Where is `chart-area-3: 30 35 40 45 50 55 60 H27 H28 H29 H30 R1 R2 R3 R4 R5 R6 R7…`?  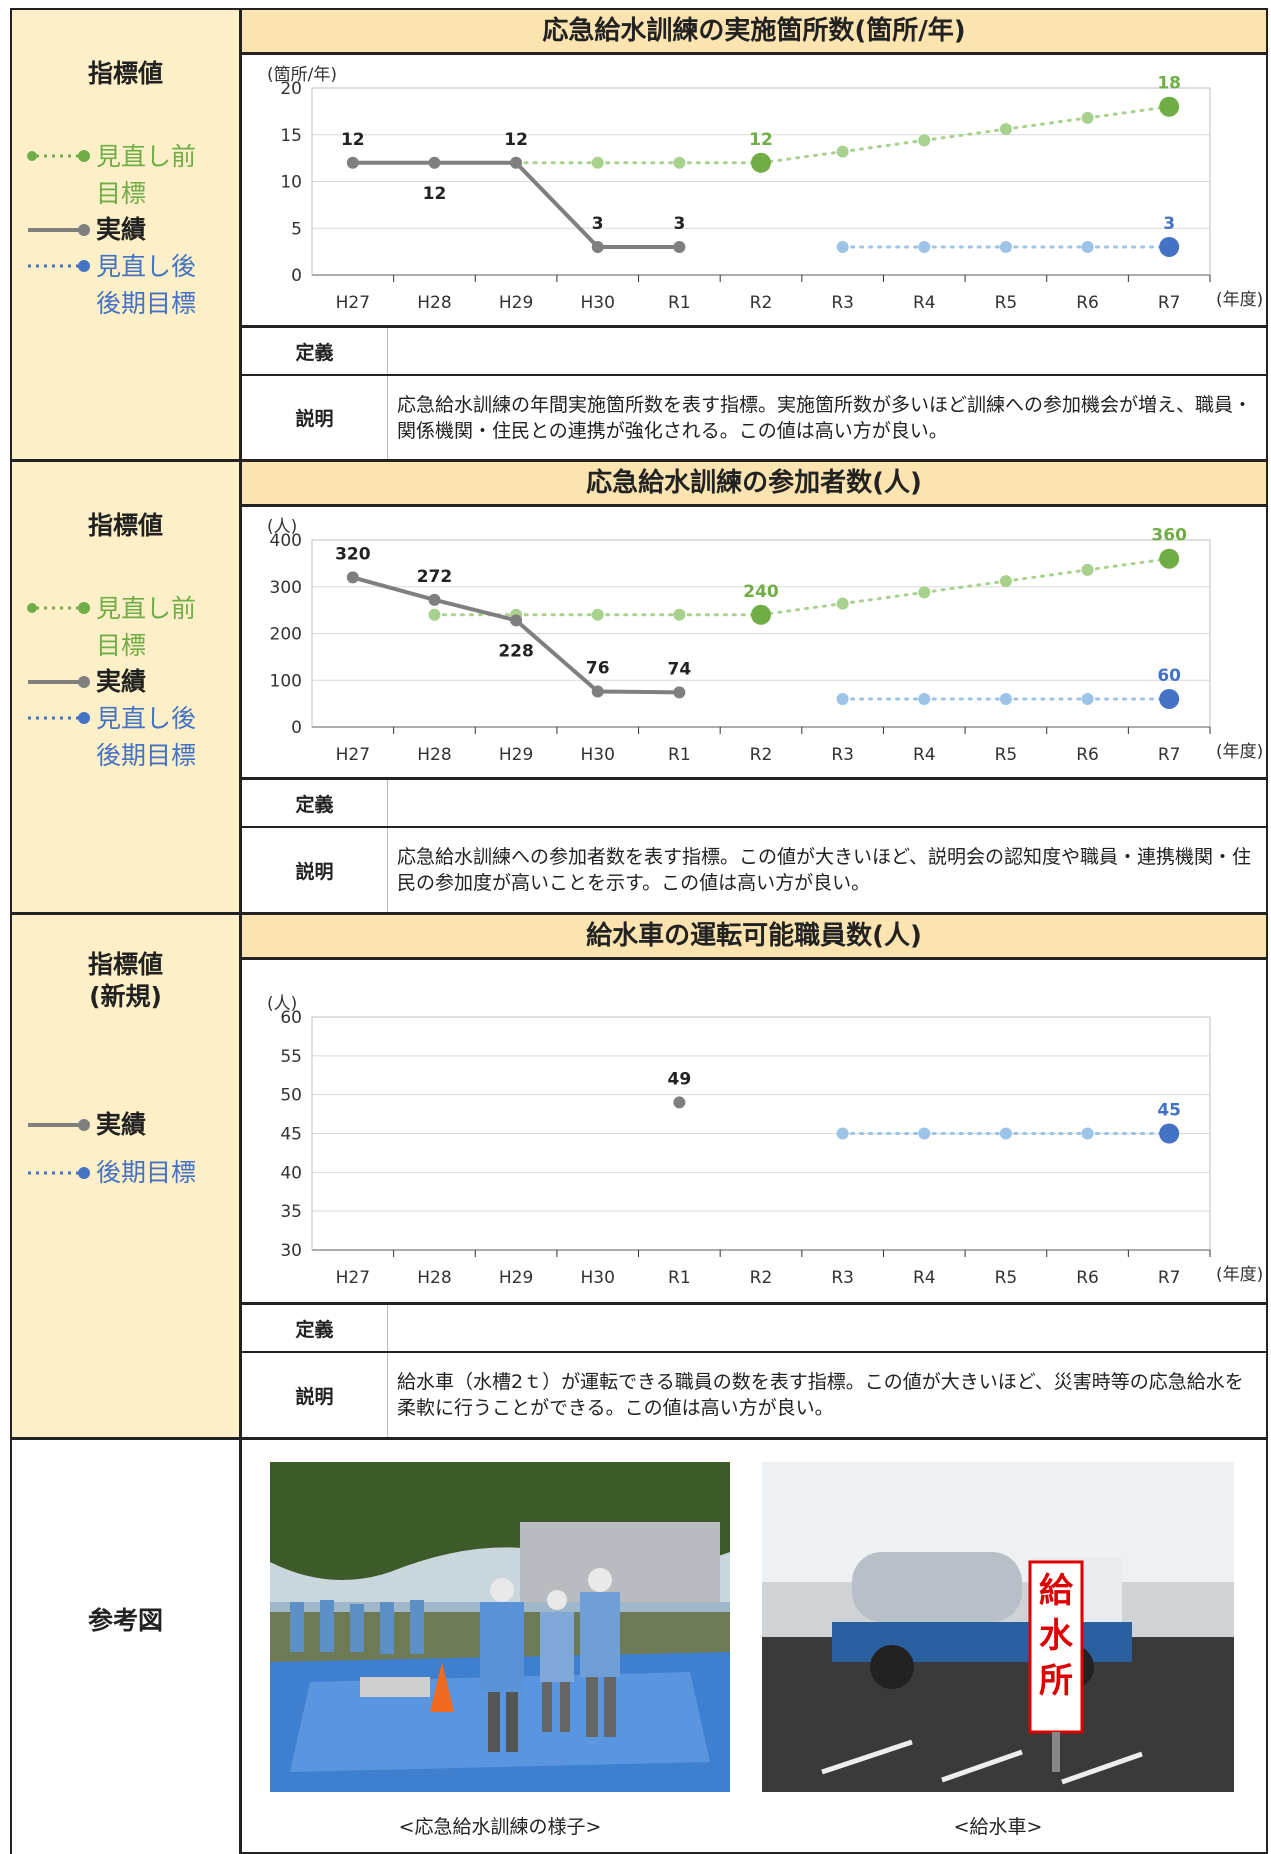
chart-area-3: 30 35 40 45 50 55 60 H27 H28 H29 H30 R1 R2 R3 R4 R5 R6 R7… is located at coordinates (754, 1132).